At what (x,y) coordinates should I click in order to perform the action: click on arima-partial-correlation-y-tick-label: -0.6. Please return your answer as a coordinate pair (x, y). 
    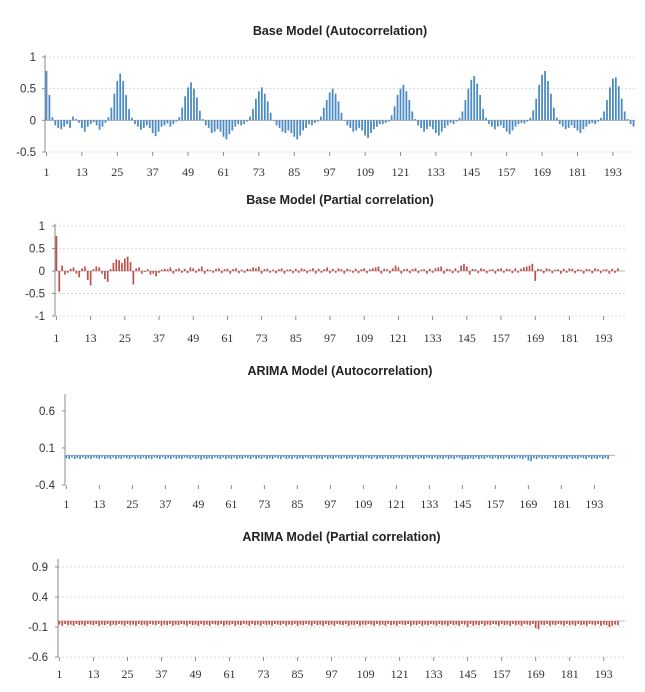
    Looking at the image, I should click on (38, 658).